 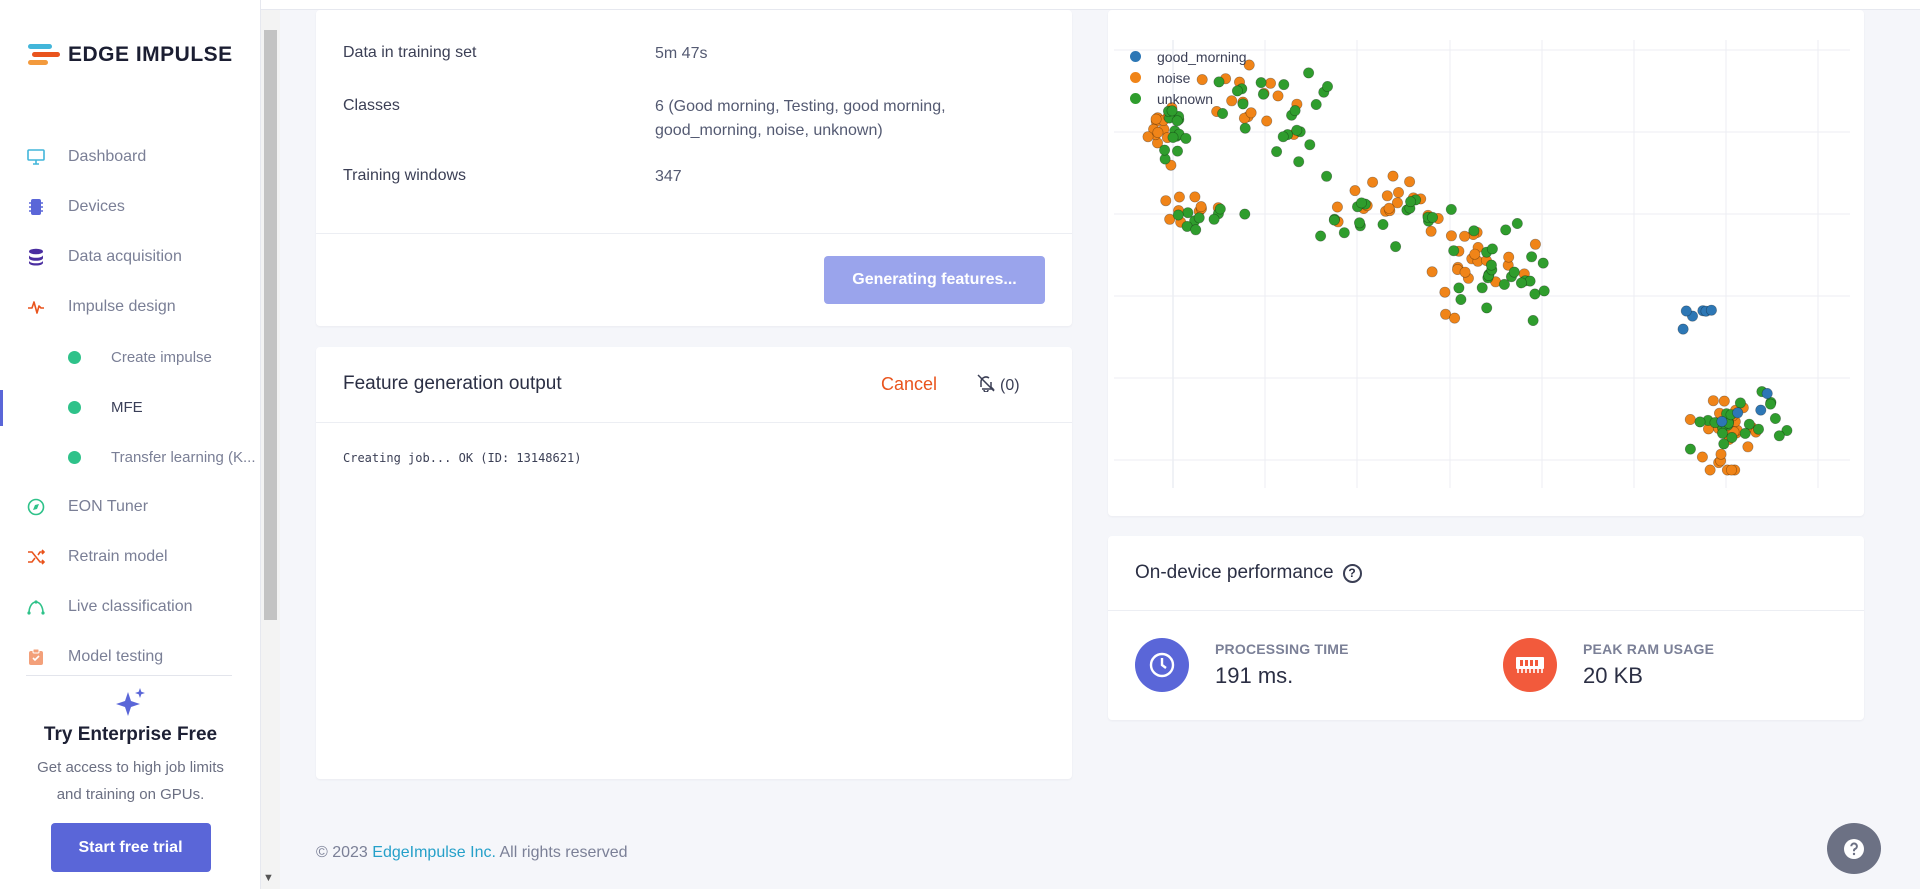 What do you see at coordinates (130, 55) in the screenshot?
I see `logo: EDGE IMPULSE` at bounding box center [130, 55].